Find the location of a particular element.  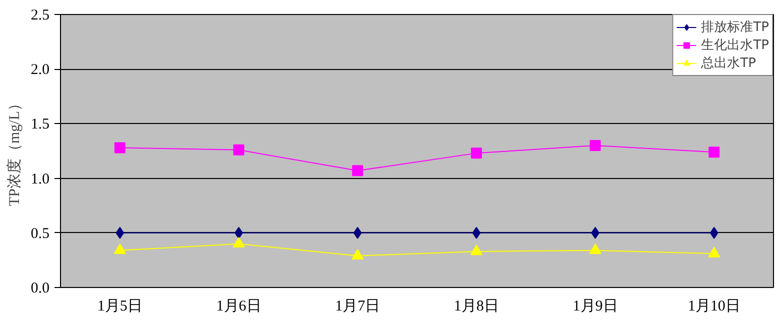

y-tick-label: 0.0 is located at coordinates (40, 288).